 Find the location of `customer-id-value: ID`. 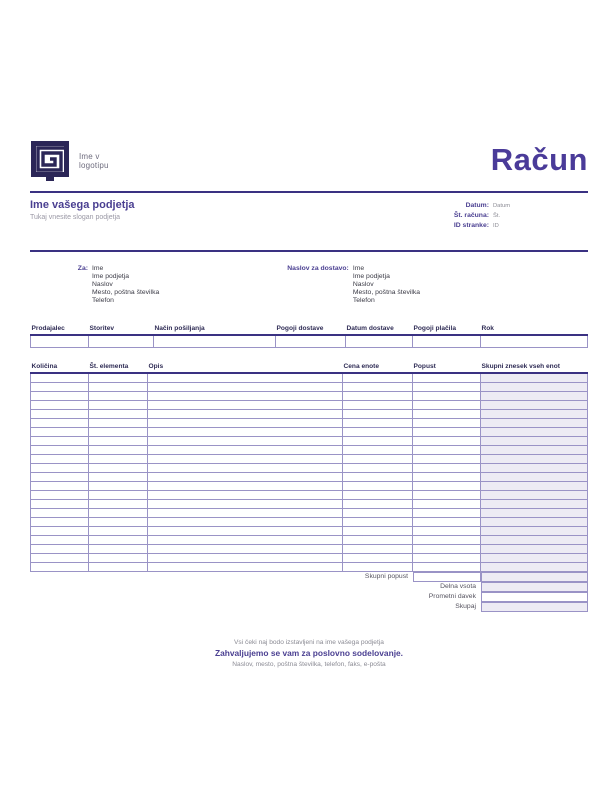

customer-id-value: ID is located at coordinates (496, 226).